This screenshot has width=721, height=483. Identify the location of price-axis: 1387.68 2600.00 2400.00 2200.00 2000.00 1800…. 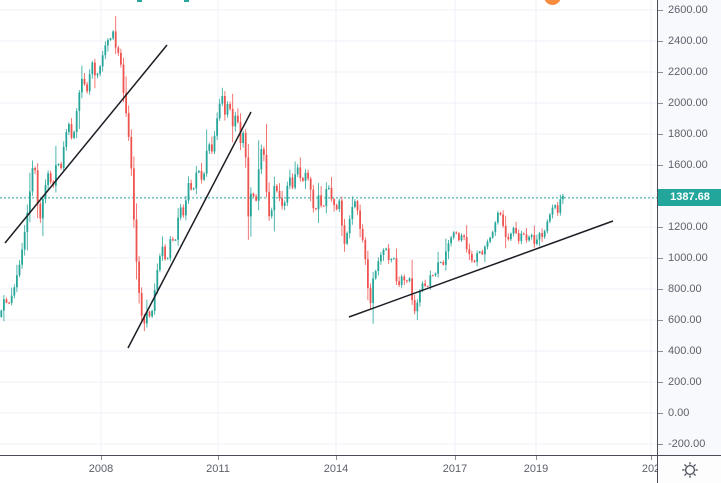
(689, 227).